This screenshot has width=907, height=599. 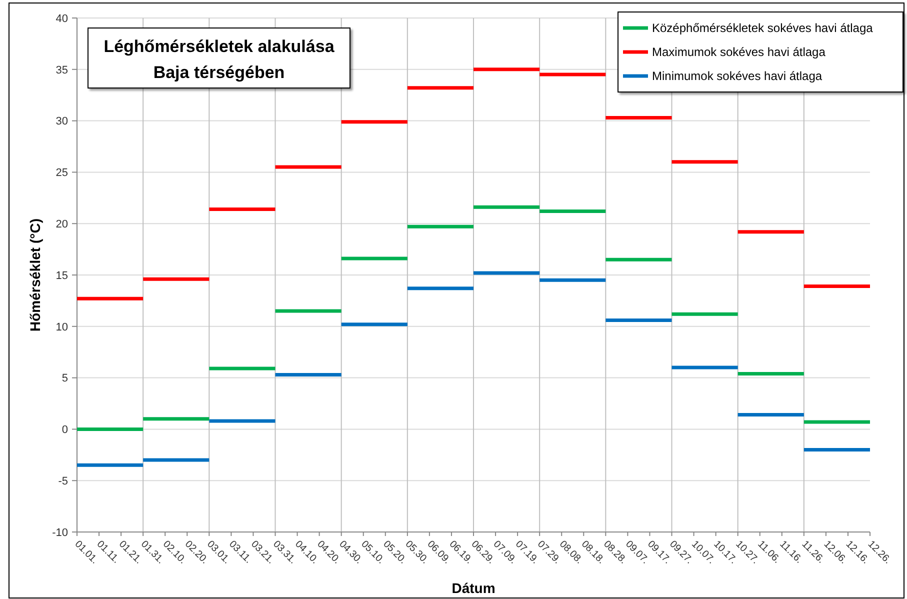 What do you see at coordinates (474, 588) in the screenshot?
I see `x-axis-title: Dátum` at bounding box center [474, 588].